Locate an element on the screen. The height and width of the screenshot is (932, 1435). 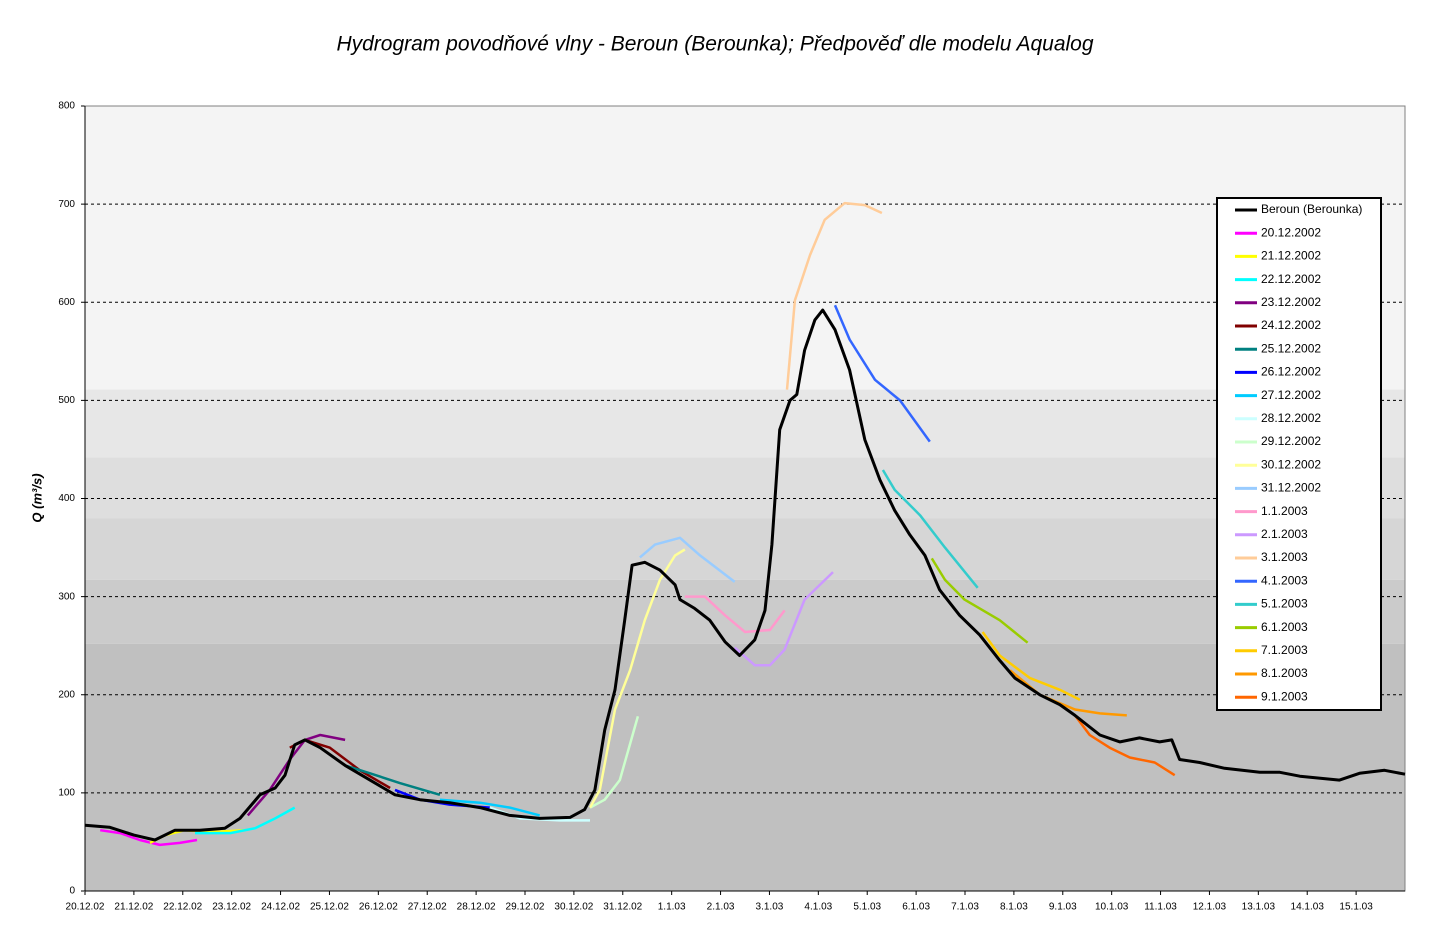
legend-label: 5.1.2003 is located at coordinates (1284, 604).